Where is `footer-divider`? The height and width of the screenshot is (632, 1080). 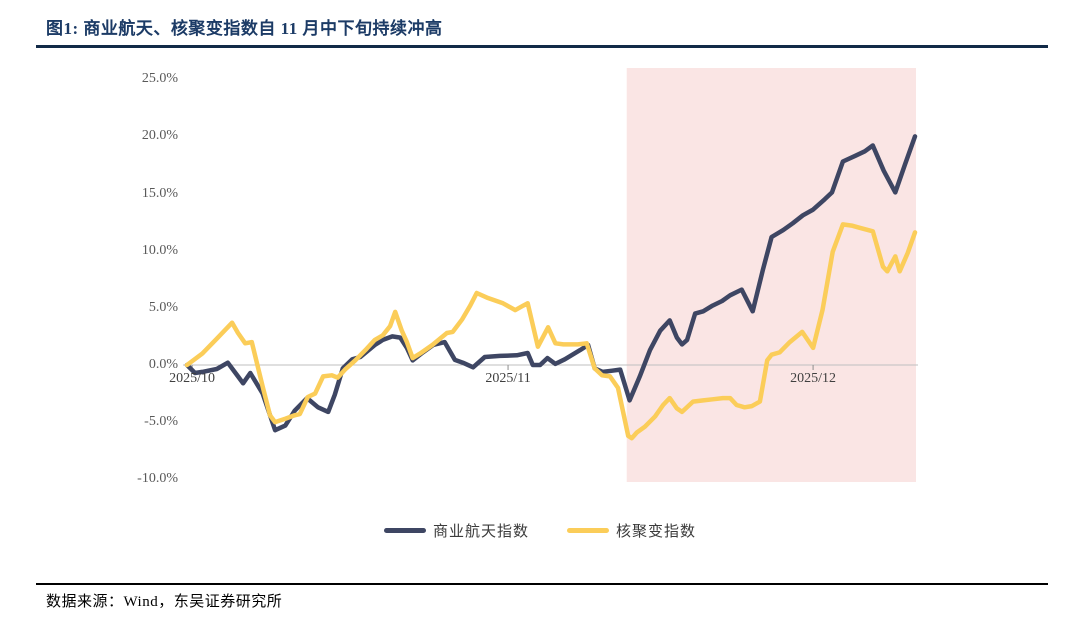 footer-divider is located at coordinates (542, 584).